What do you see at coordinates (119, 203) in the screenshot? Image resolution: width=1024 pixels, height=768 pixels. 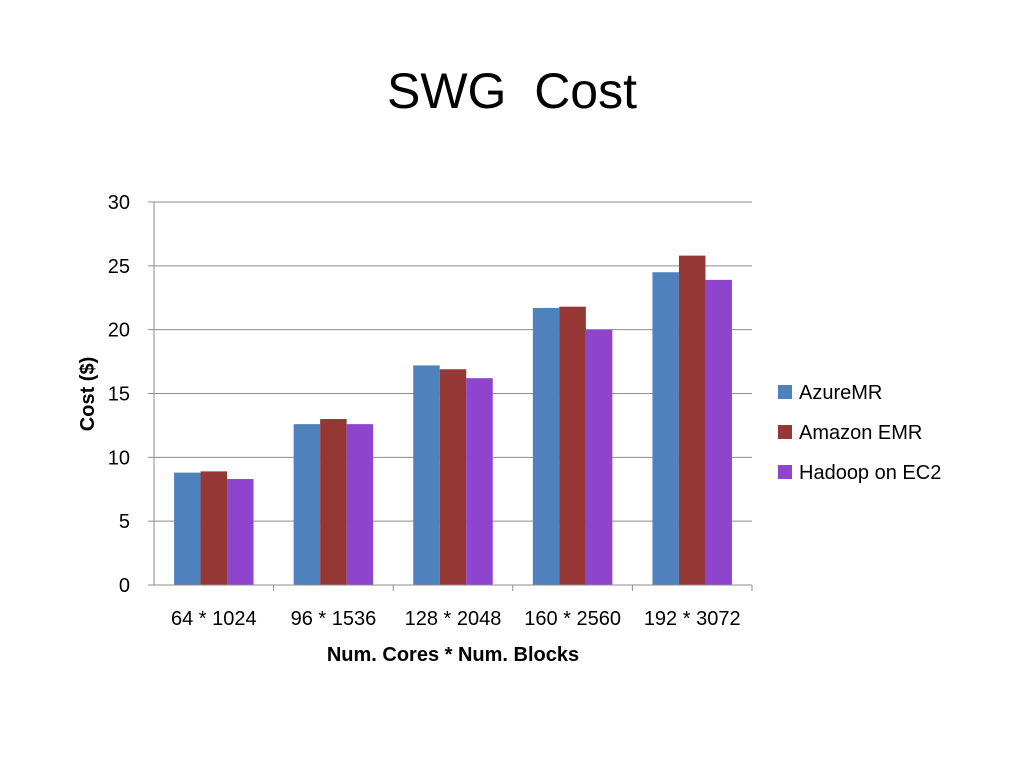 I see `y-tick-label: 30` at bounding box center [119, 203].